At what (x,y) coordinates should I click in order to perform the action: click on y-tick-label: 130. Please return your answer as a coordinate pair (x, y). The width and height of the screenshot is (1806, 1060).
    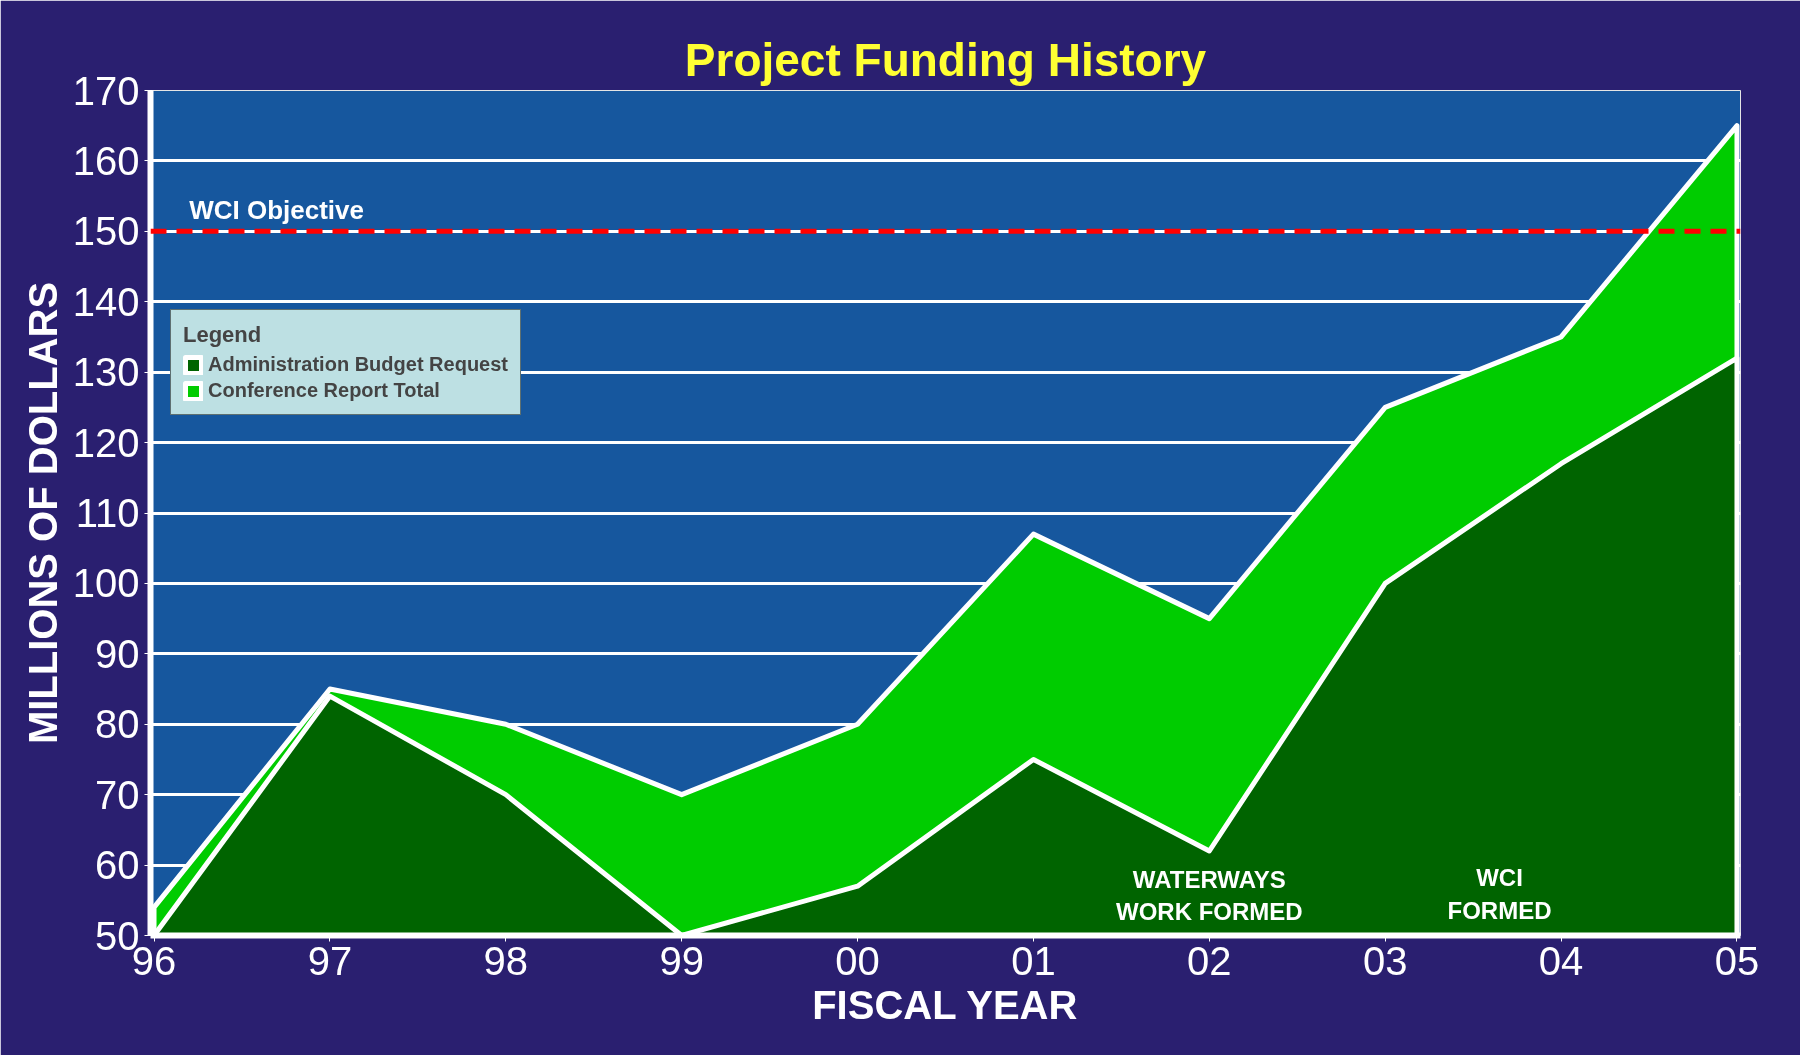
    Looking at the image, I should click on (106, 372).